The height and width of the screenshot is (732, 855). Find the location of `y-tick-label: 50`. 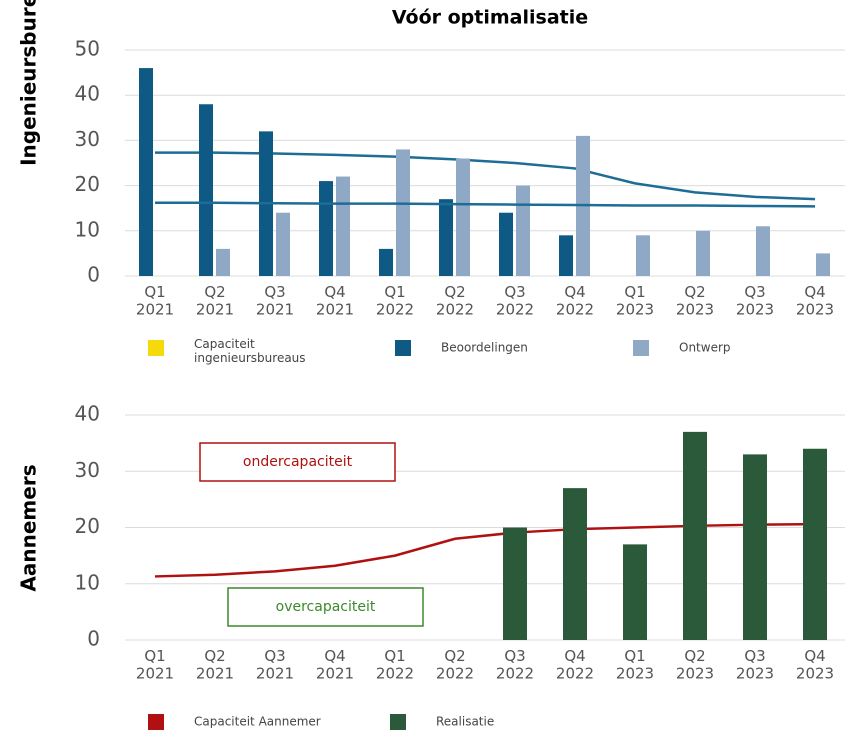

y-tick-label: 50 is located at coordinates (87, 49).